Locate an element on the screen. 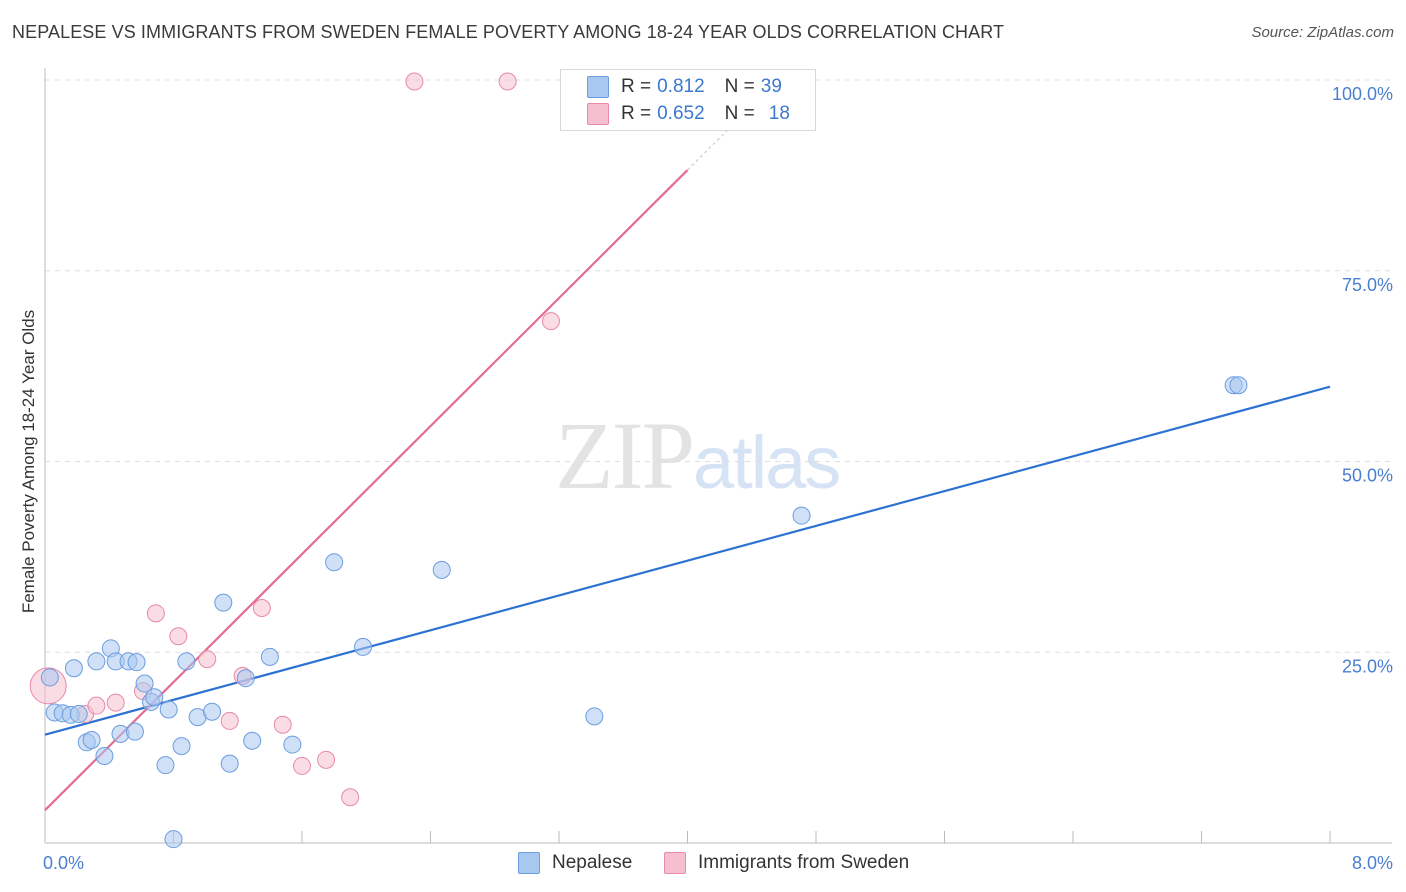  source-label: Source: ZipAtlas.com is located at coordinates (1322, 32).